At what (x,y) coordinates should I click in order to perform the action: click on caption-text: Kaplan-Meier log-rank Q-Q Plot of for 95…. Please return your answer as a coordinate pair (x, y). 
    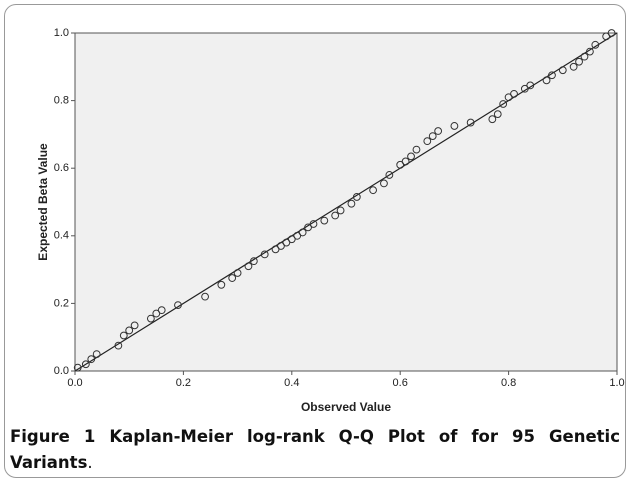
    Looking at the image, I should click on (315, 449).